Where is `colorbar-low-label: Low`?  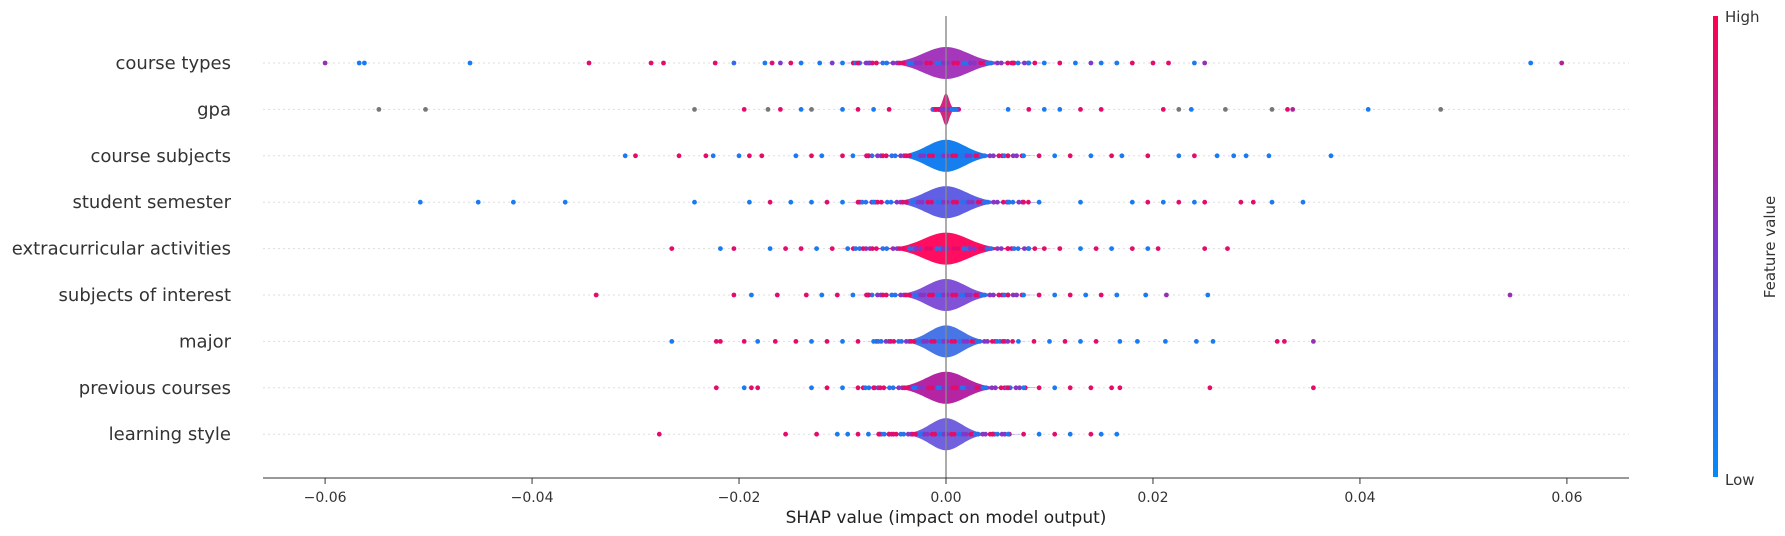
colorbar-low-label: Low is located at coordinates (1740, 480).